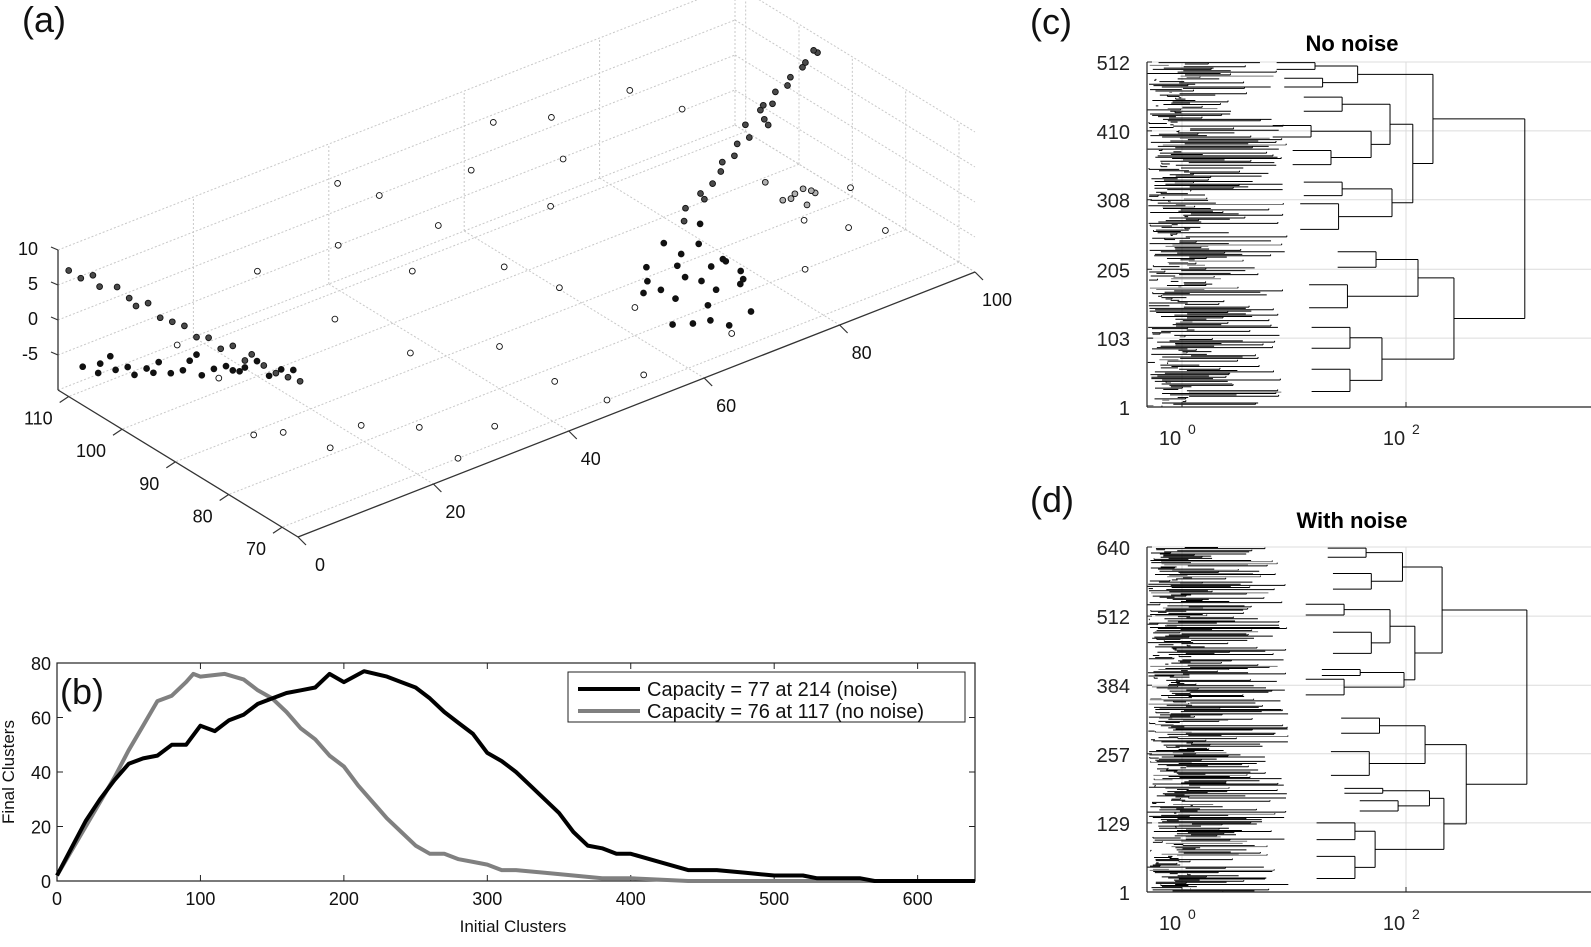 The width and height of the screenshot is (1591, 947). I want to click on y-tick-label: 100, so click(91, 451).